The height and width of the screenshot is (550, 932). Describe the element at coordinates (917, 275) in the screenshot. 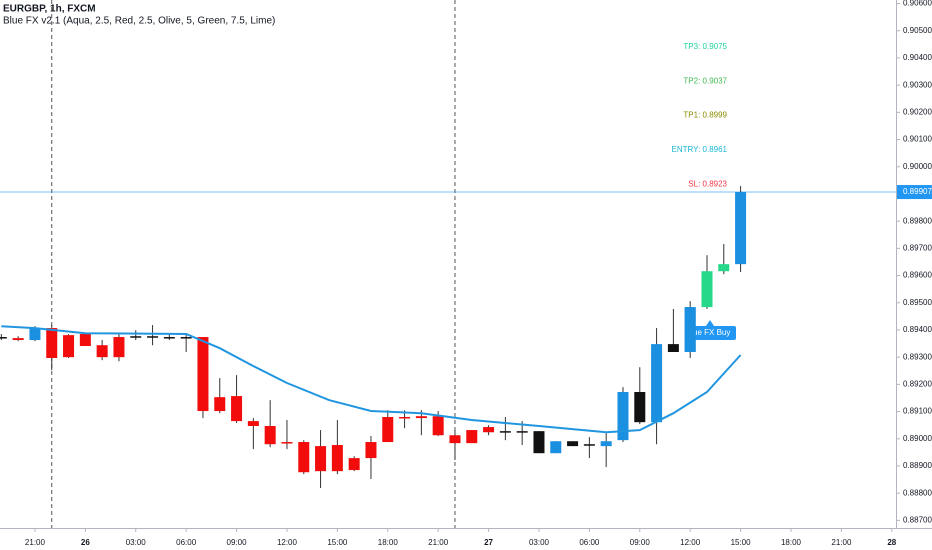

I see `y-tick-label: 0.89600` at that location.